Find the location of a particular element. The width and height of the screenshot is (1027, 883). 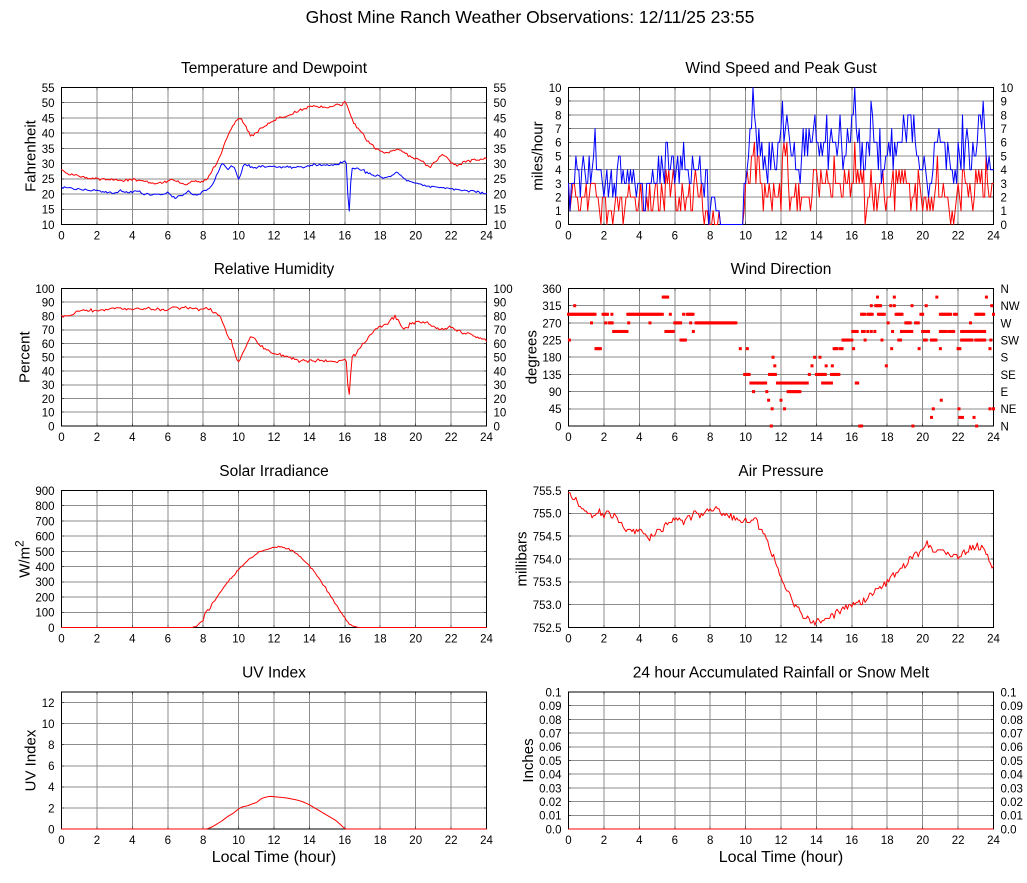

svg-text: 0.03 is located at coordinates (1012, 789).